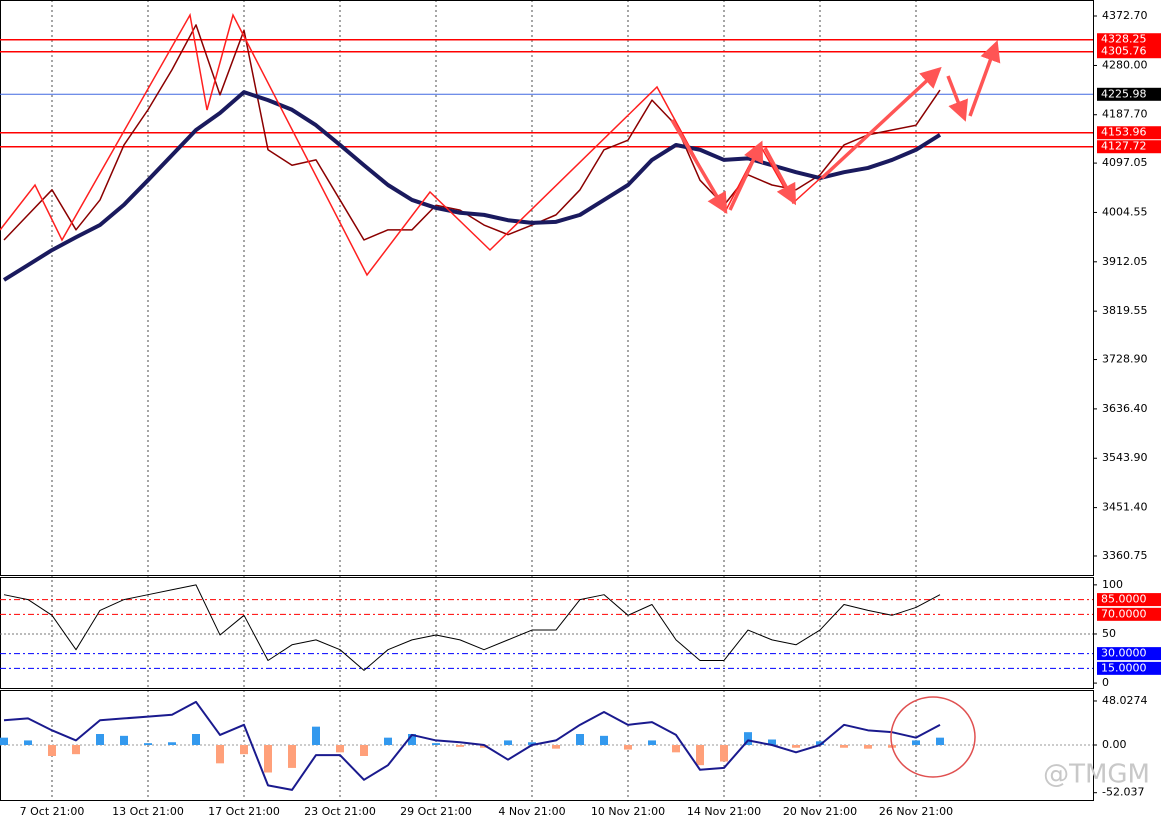 The height and width of the screenshot is (825, 1164). I want to click on level-label: 30.0000, so click(1124, 653).